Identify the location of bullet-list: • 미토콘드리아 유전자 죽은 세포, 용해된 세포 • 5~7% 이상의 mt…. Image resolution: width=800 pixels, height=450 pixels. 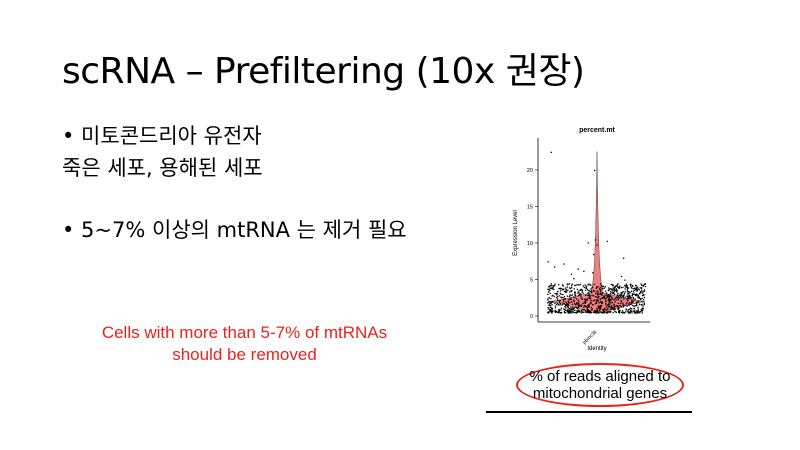
(234, 183).